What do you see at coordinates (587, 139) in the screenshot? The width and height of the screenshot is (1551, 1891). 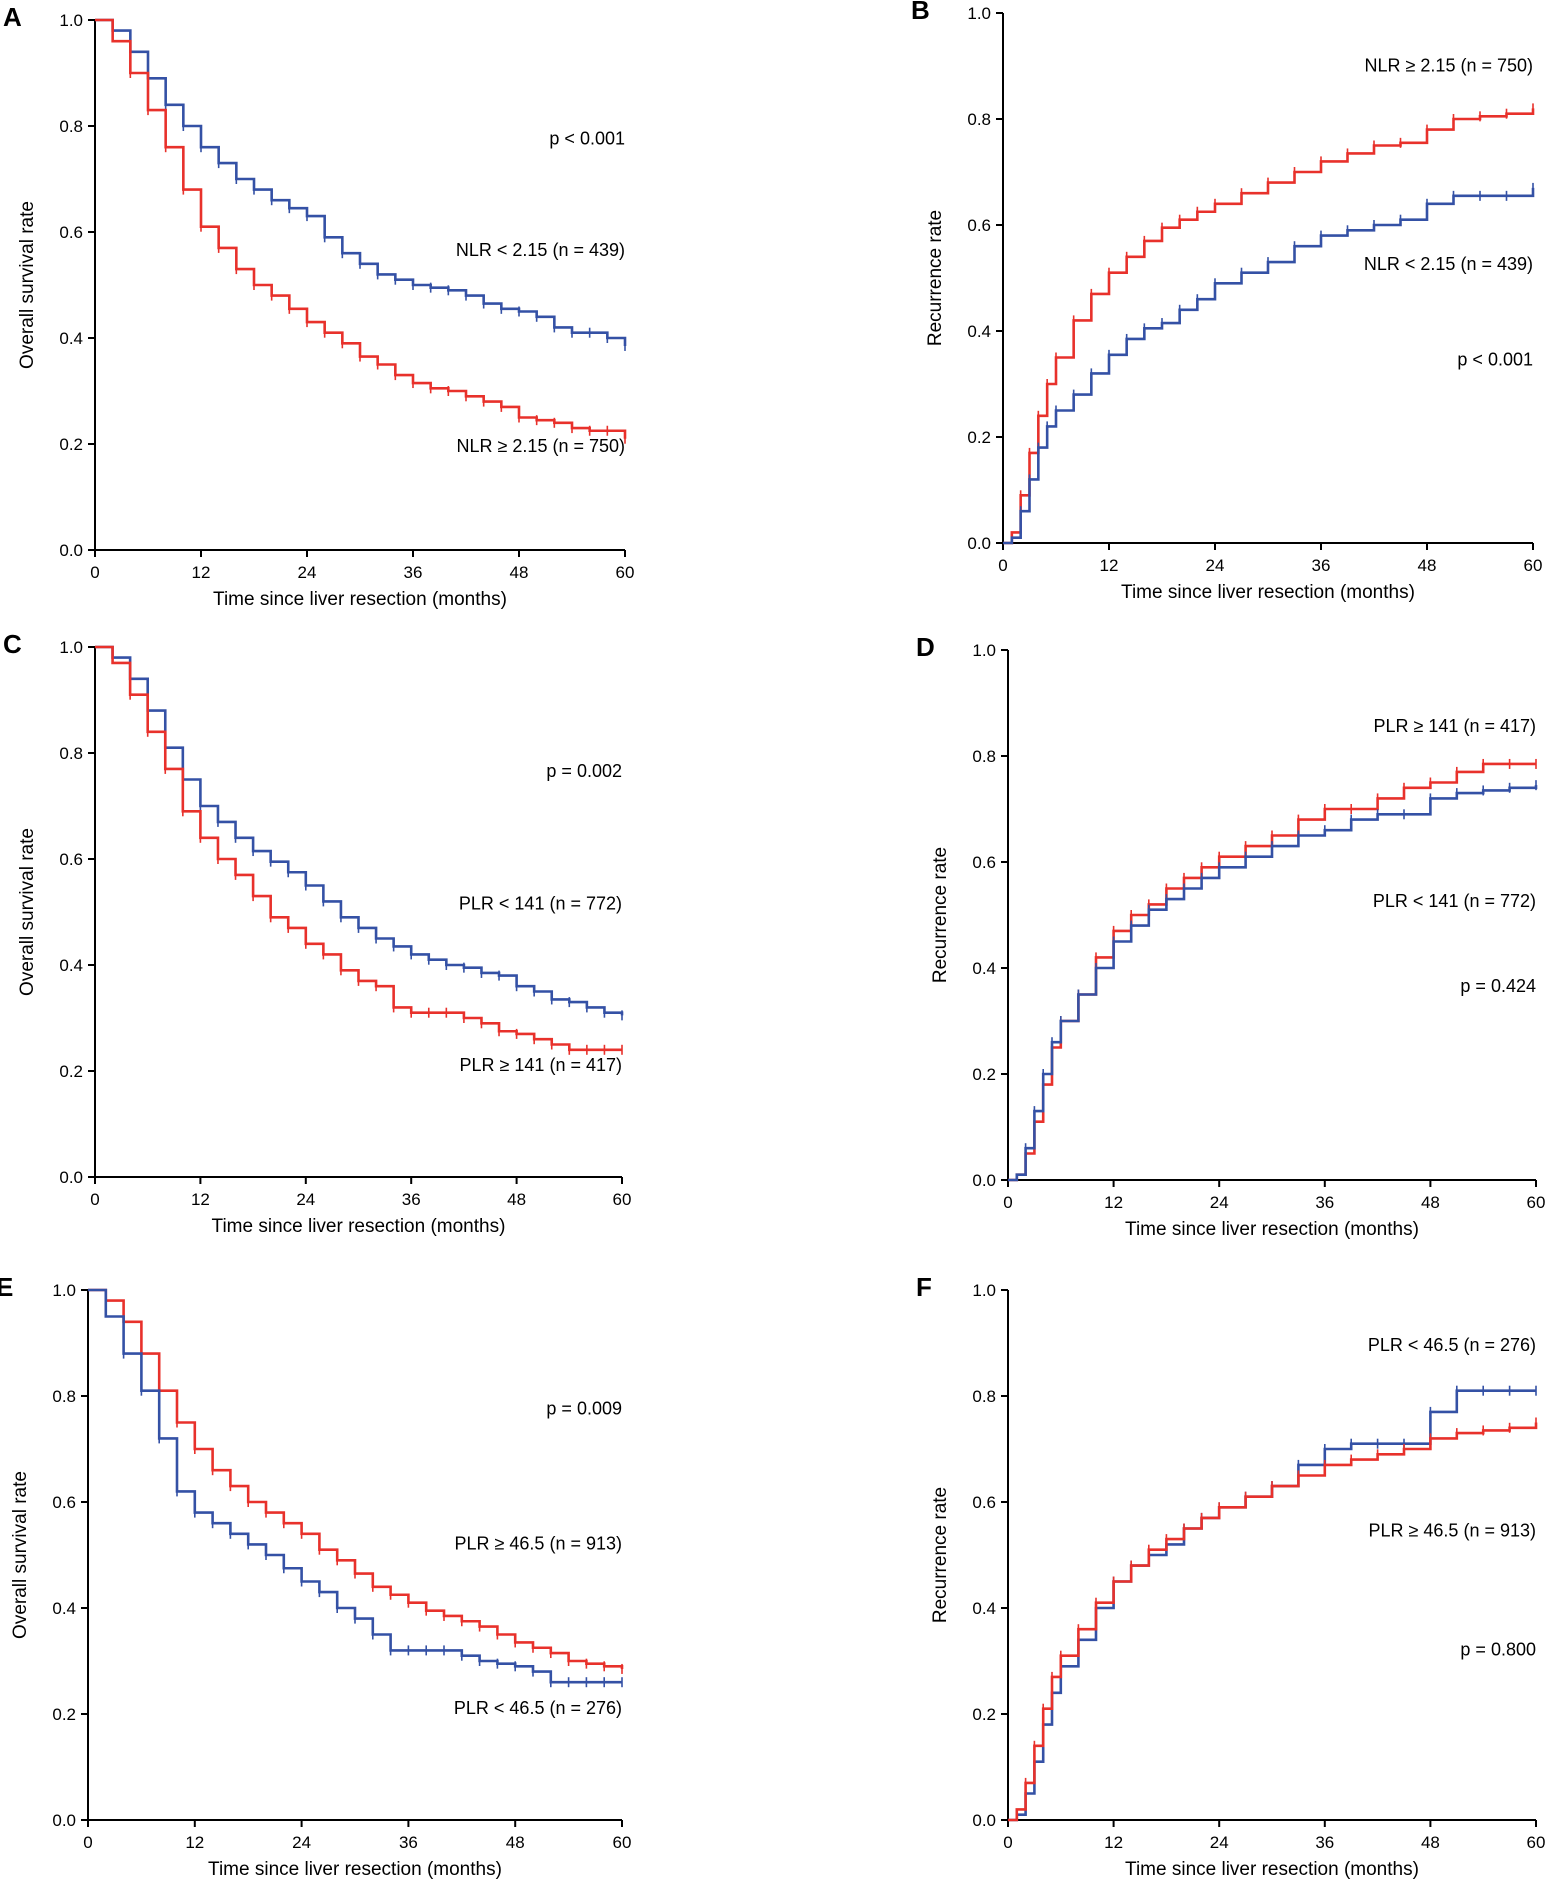 I see `p-value-label: p < 0.001` at bounding box center [587, 139].